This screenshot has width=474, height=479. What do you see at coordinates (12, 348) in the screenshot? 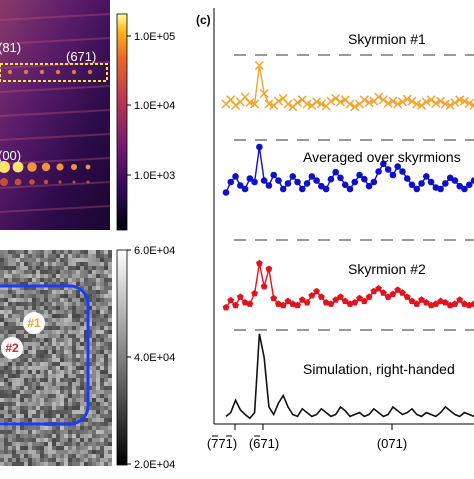
I see `marker-2-circle` at bounding box center [12, 348].